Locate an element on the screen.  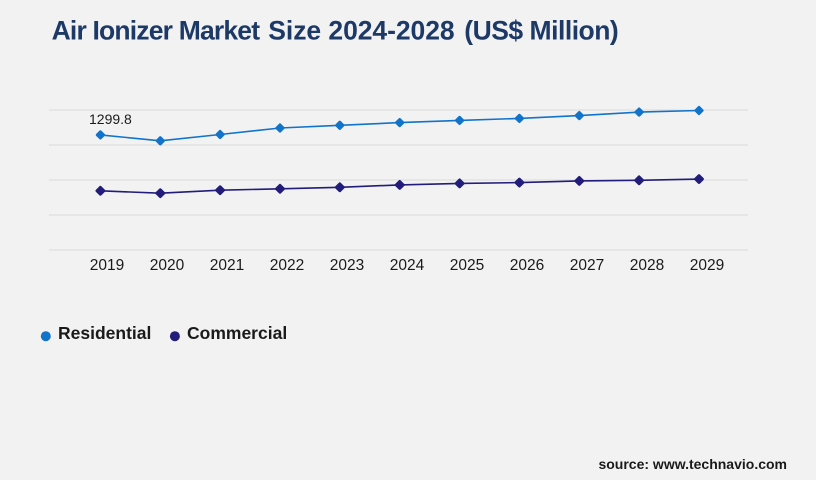
svg-text: Commercial is located at coordinates (237, 333).